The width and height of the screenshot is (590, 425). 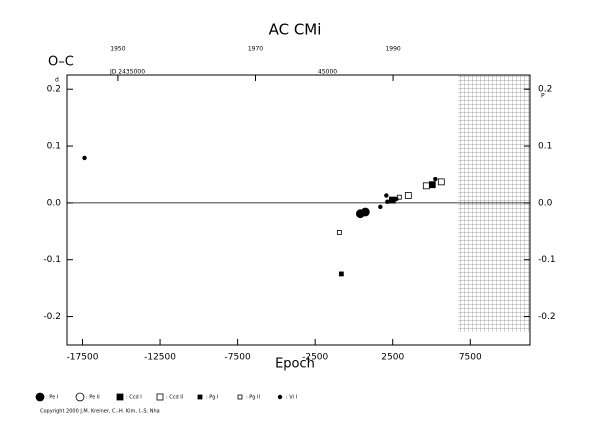 I want to click on x-tick-label: -7500, so click(x=238, y=358).